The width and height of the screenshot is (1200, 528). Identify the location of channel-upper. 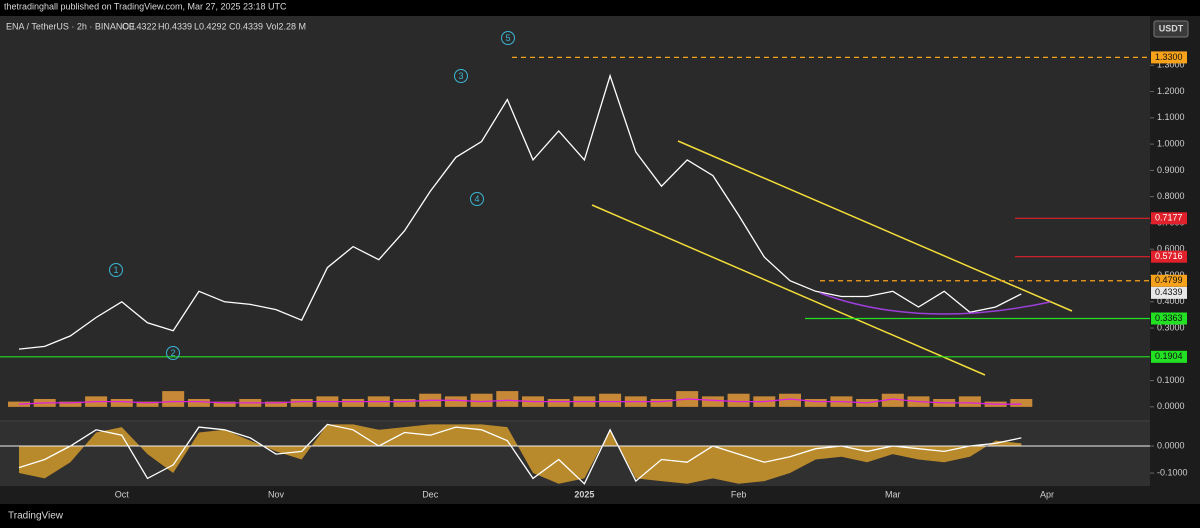
(875, 226).